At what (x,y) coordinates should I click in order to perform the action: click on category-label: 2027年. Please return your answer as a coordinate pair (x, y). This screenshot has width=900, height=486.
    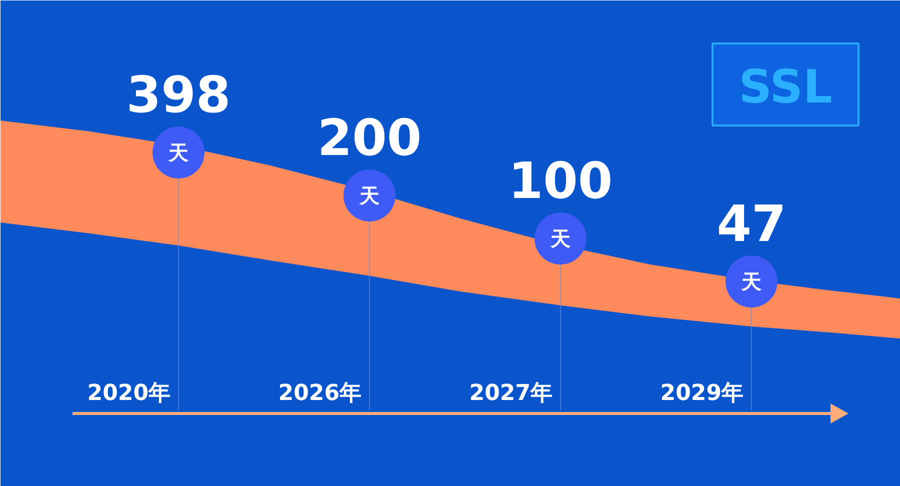
    Looking at the image, I should click on (511, 393).